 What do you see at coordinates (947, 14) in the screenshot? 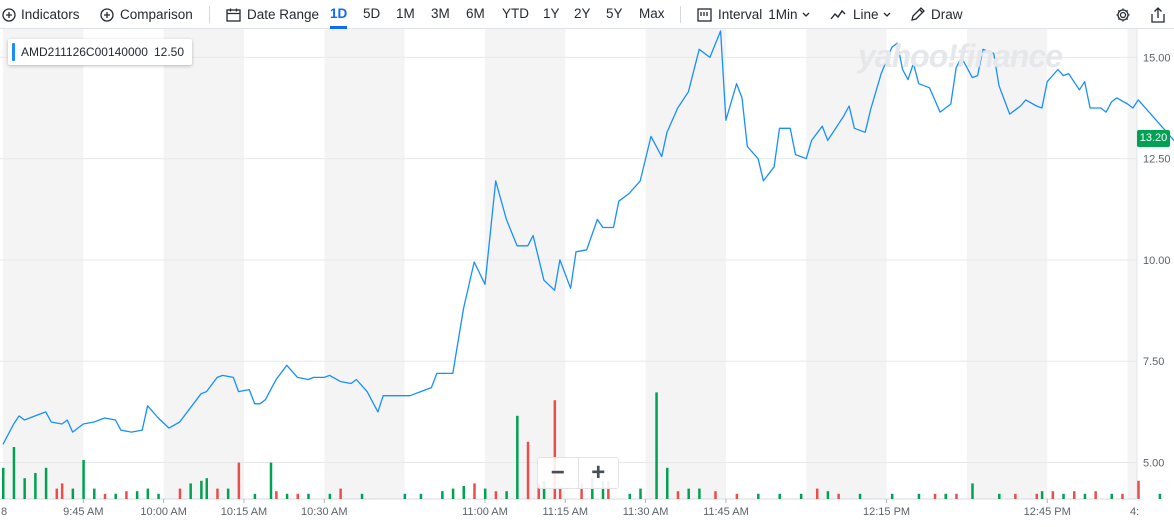
I see `draw-label: Draw` at bounding box center [947, 14].